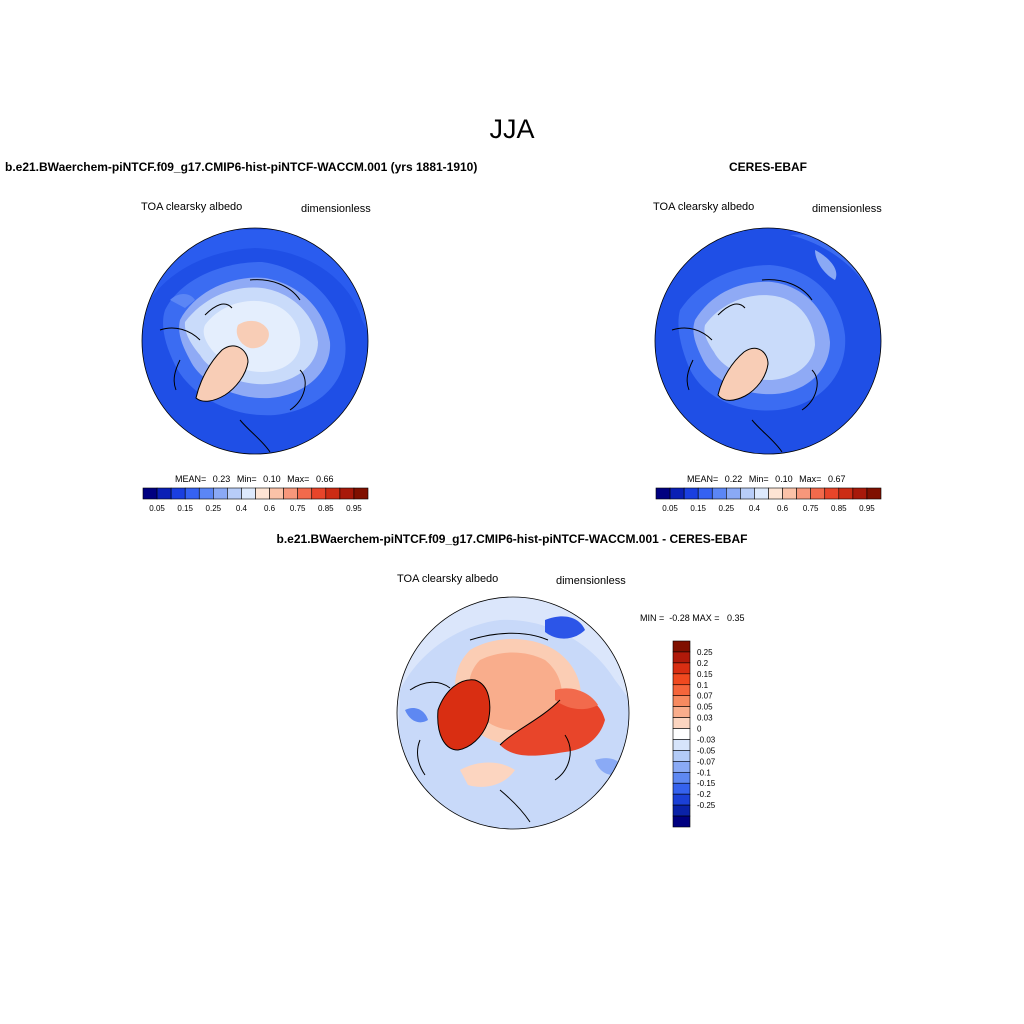  What do you see at coordinates (706, 783) in the screenshot?
I see `colorbar-diff-tick-label: -0.15` at bounding box center [706, 783].